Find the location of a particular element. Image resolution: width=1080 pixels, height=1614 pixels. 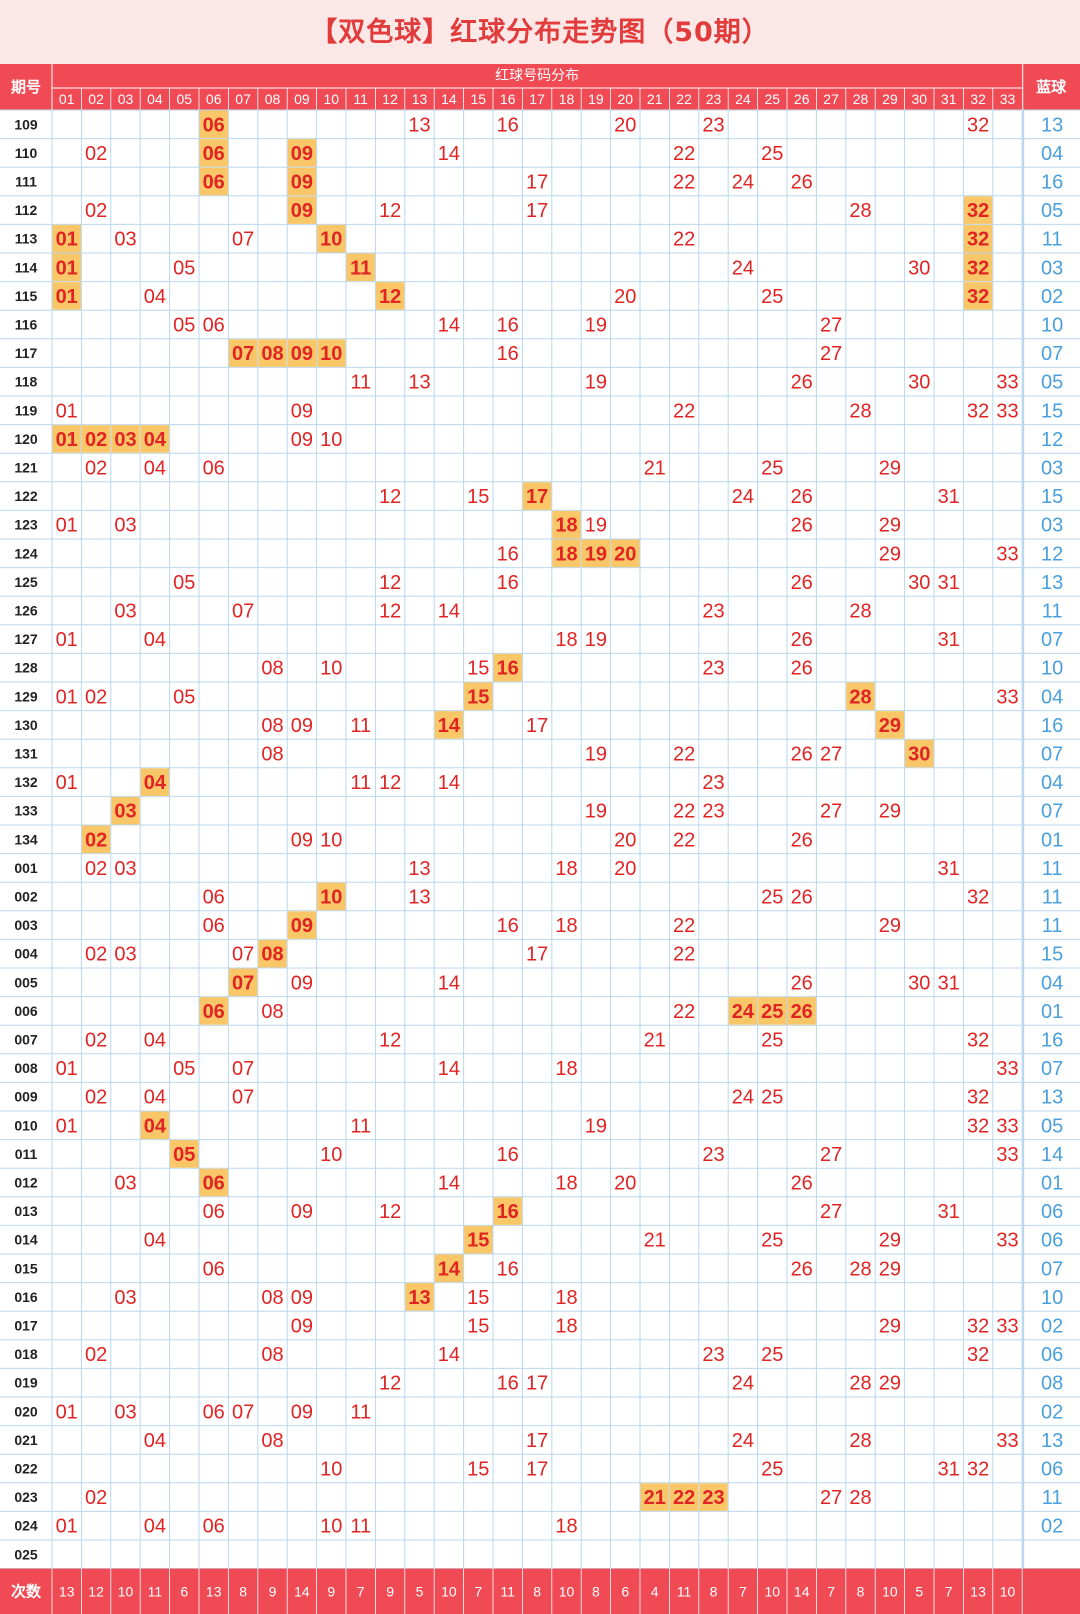

period-header: 期号 is located at coordinates (26, 87).